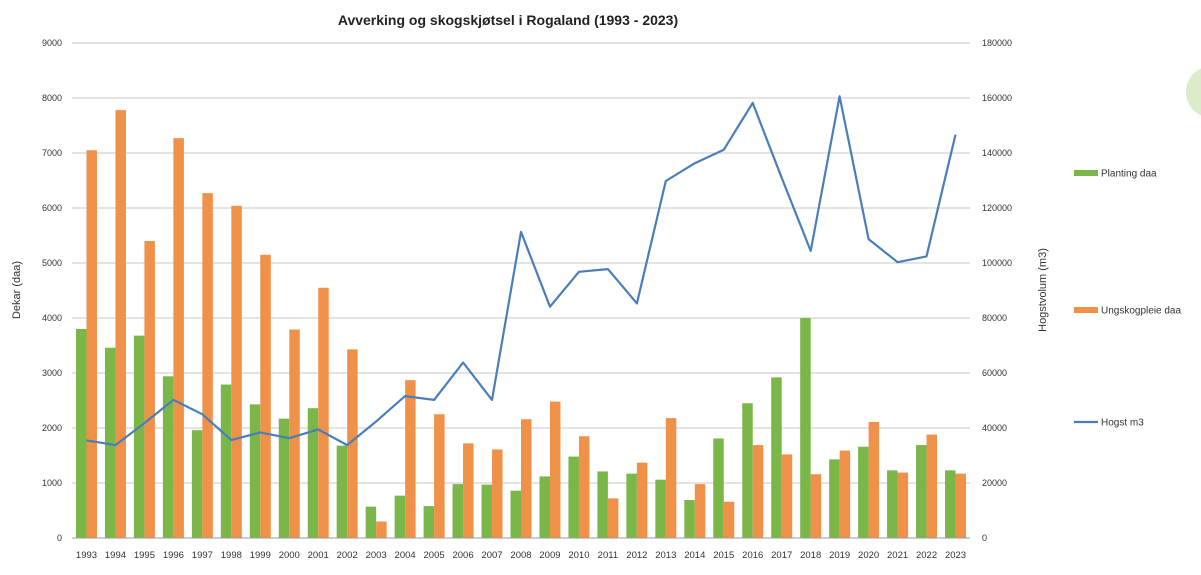 This screenshot has height=575, width=1201. I want to click on y-axis-ticks: 0 1000 2000 3000 4000 5000 6000 7000 8000 9000, so click(52, 290).